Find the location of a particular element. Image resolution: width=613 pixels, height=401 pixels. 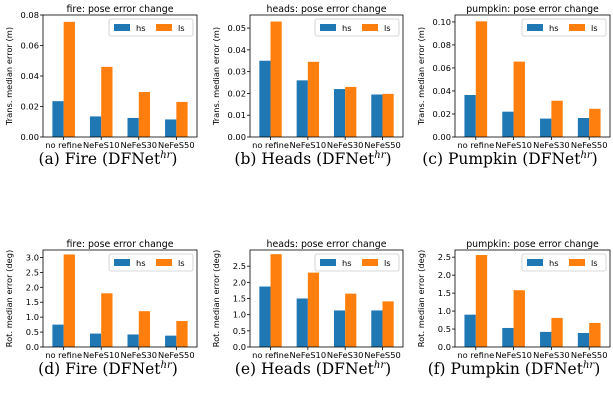

caption-text: (b) Heads (DFNet is located at coordinates (304, 159).